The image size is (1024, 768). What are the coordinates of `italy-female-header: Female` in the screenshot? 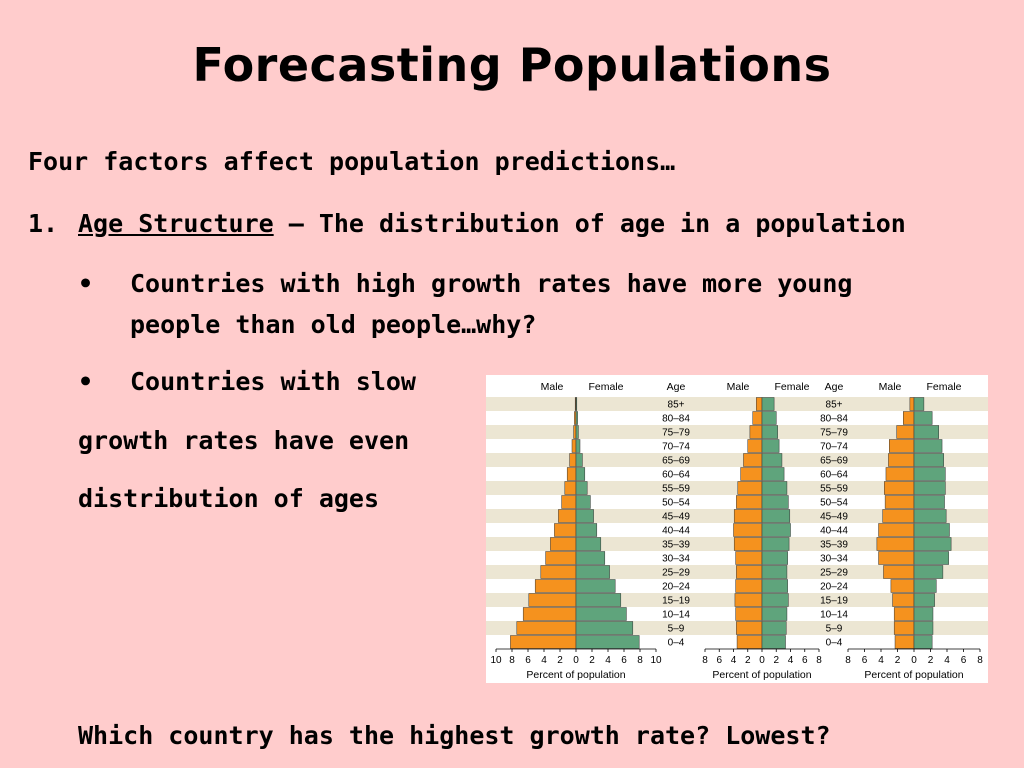 It's located at (943, 387).